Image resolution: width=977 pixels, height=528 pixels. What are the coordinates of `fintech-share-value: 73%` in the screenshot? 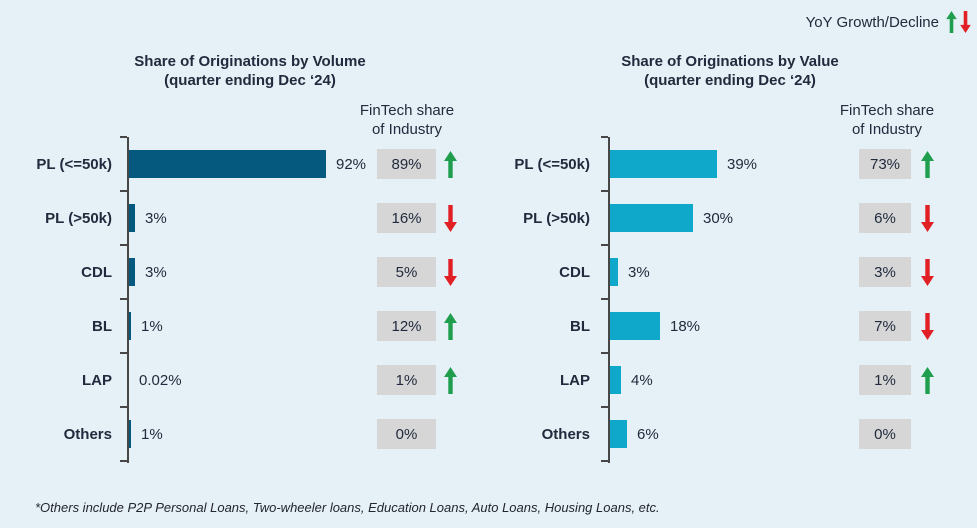 It's located at (885, 164).